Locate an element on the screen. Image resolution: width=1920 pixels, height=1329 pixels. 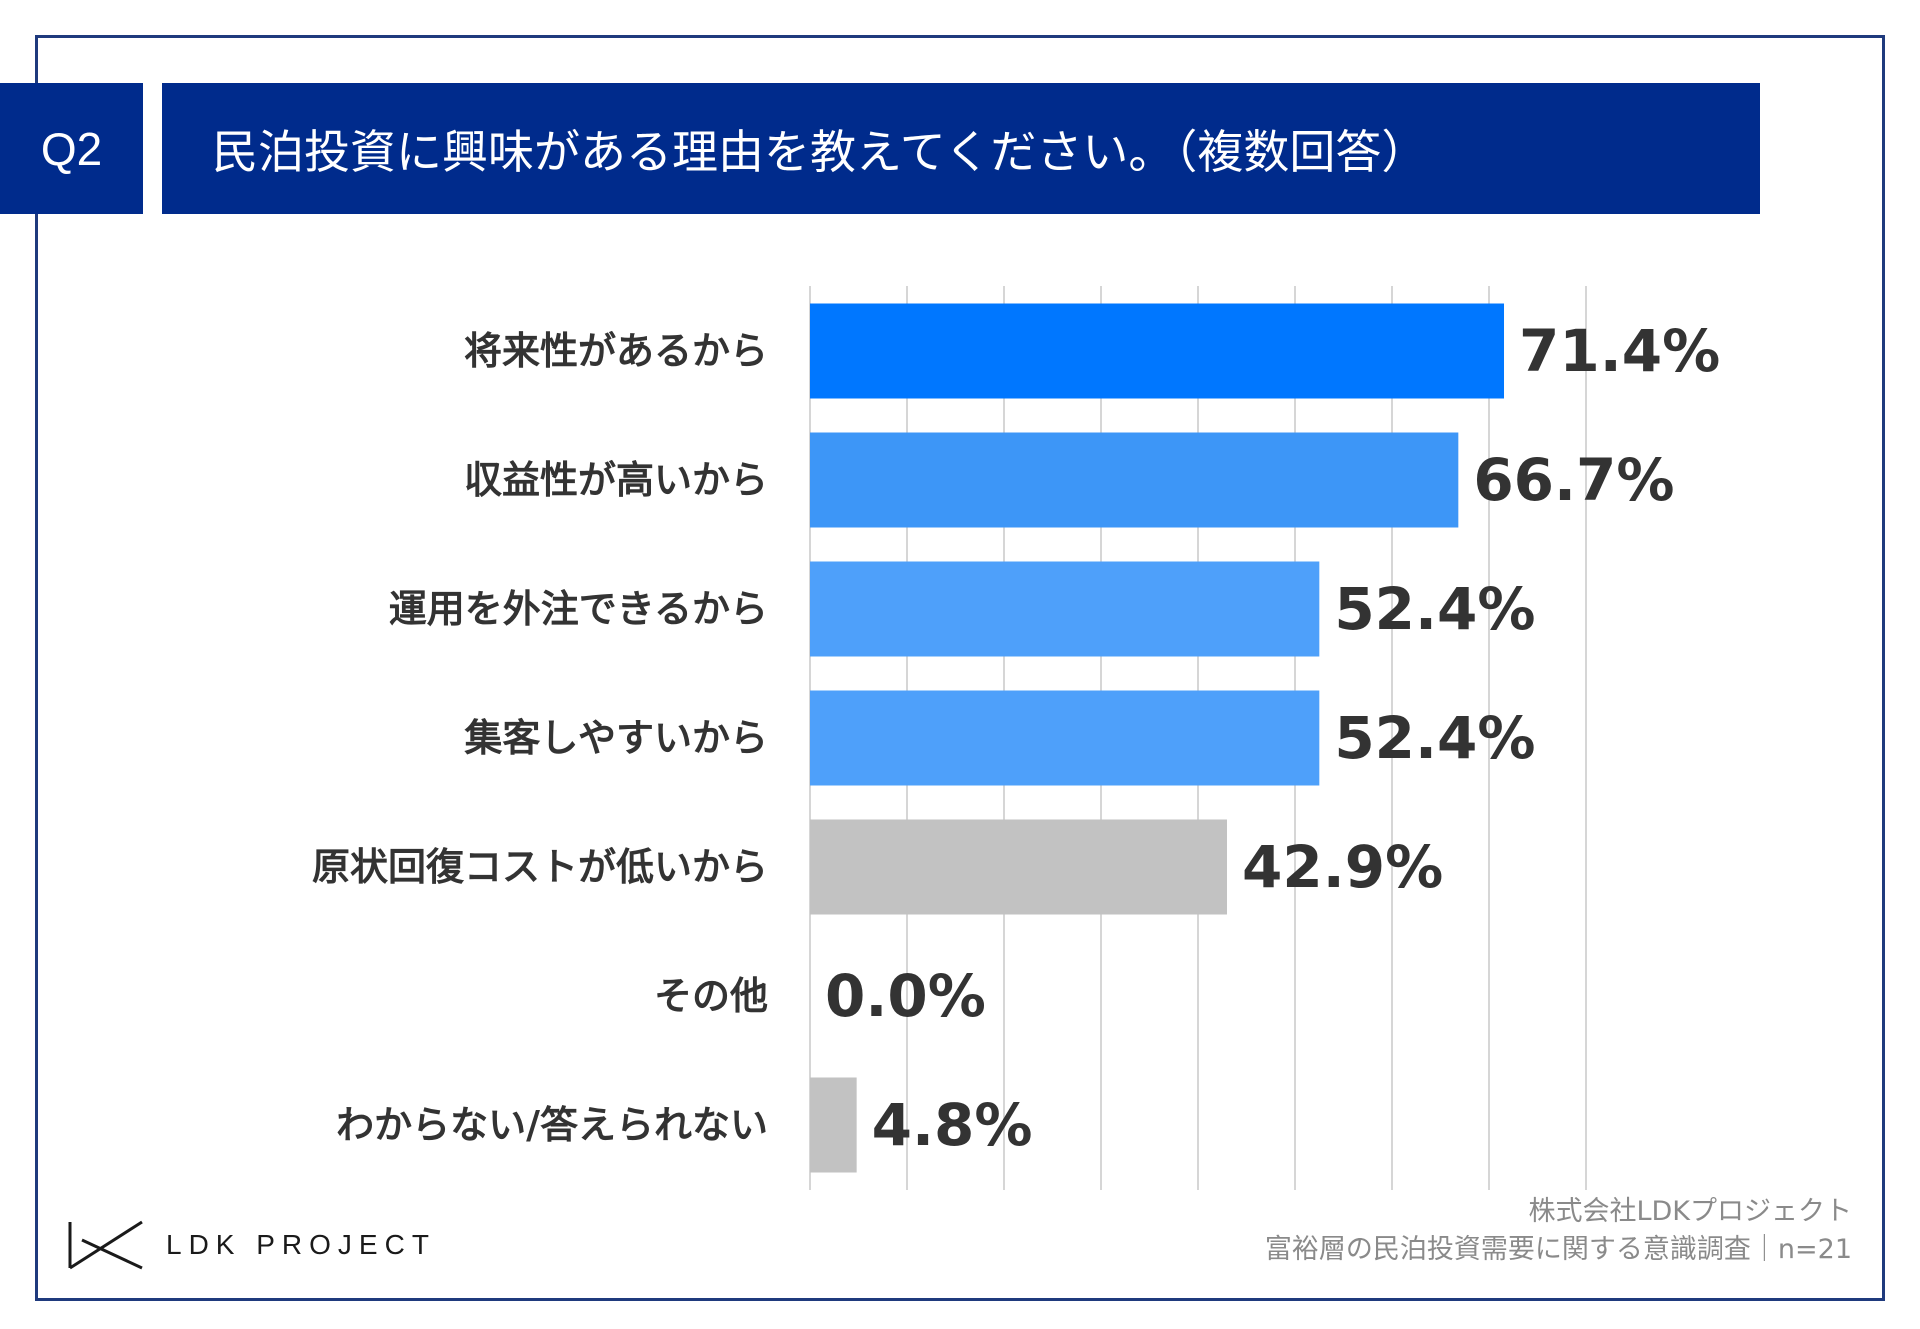
source-company: 株式会社LDKプロジェクト is located at coordinates (1690, 1211).